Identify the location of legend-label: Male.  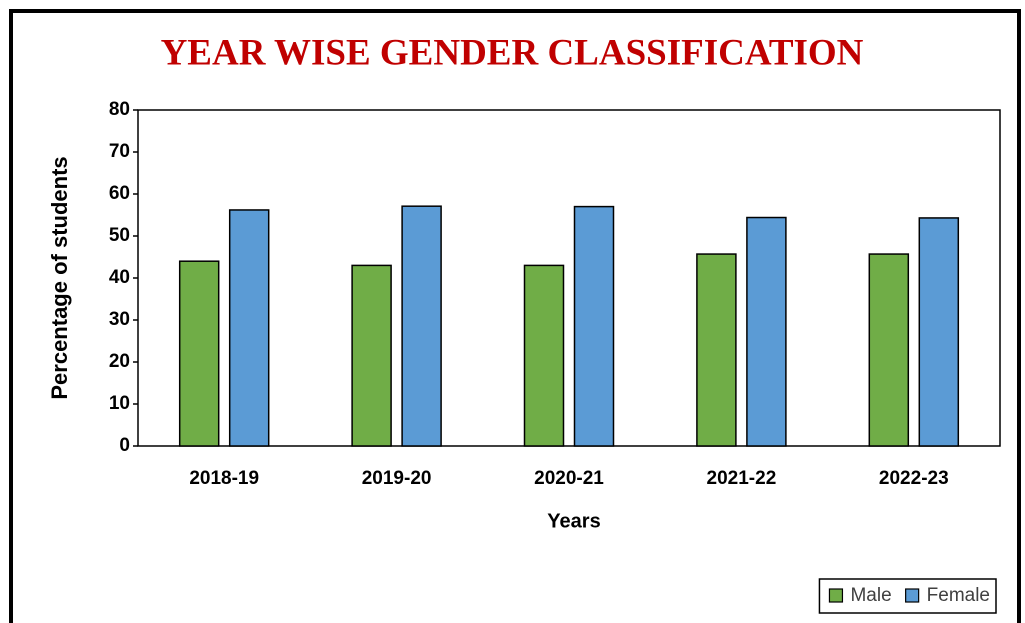
(870, 595).